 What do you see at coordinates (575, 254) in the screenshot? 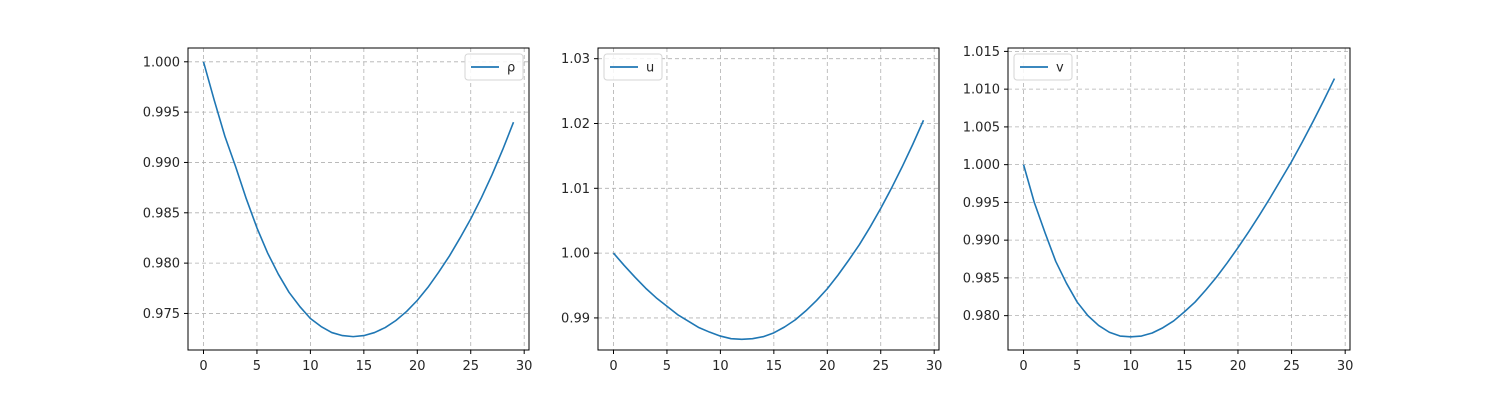
I see `y-tick-label: 1.00` at bounding box center [575, 254].